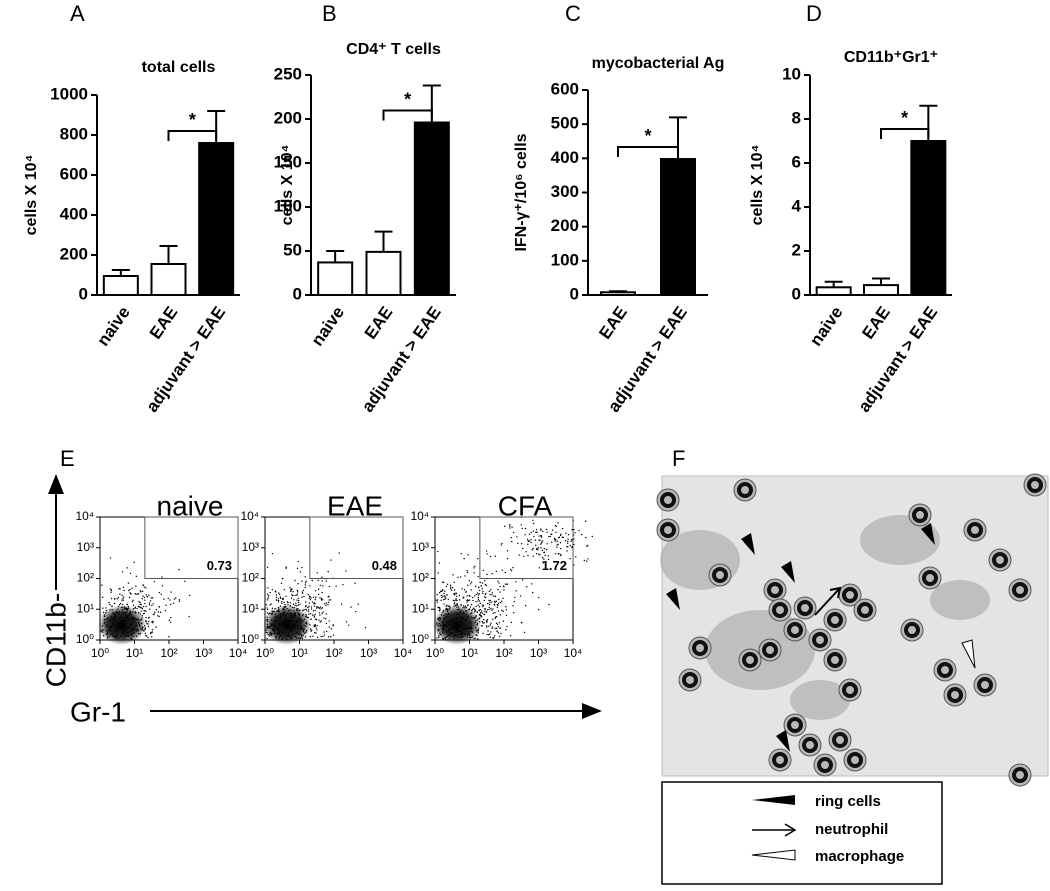  Describe the element at coordinates (74, 173) in the screenshot. I see `y-tick-label: 600` at that location.